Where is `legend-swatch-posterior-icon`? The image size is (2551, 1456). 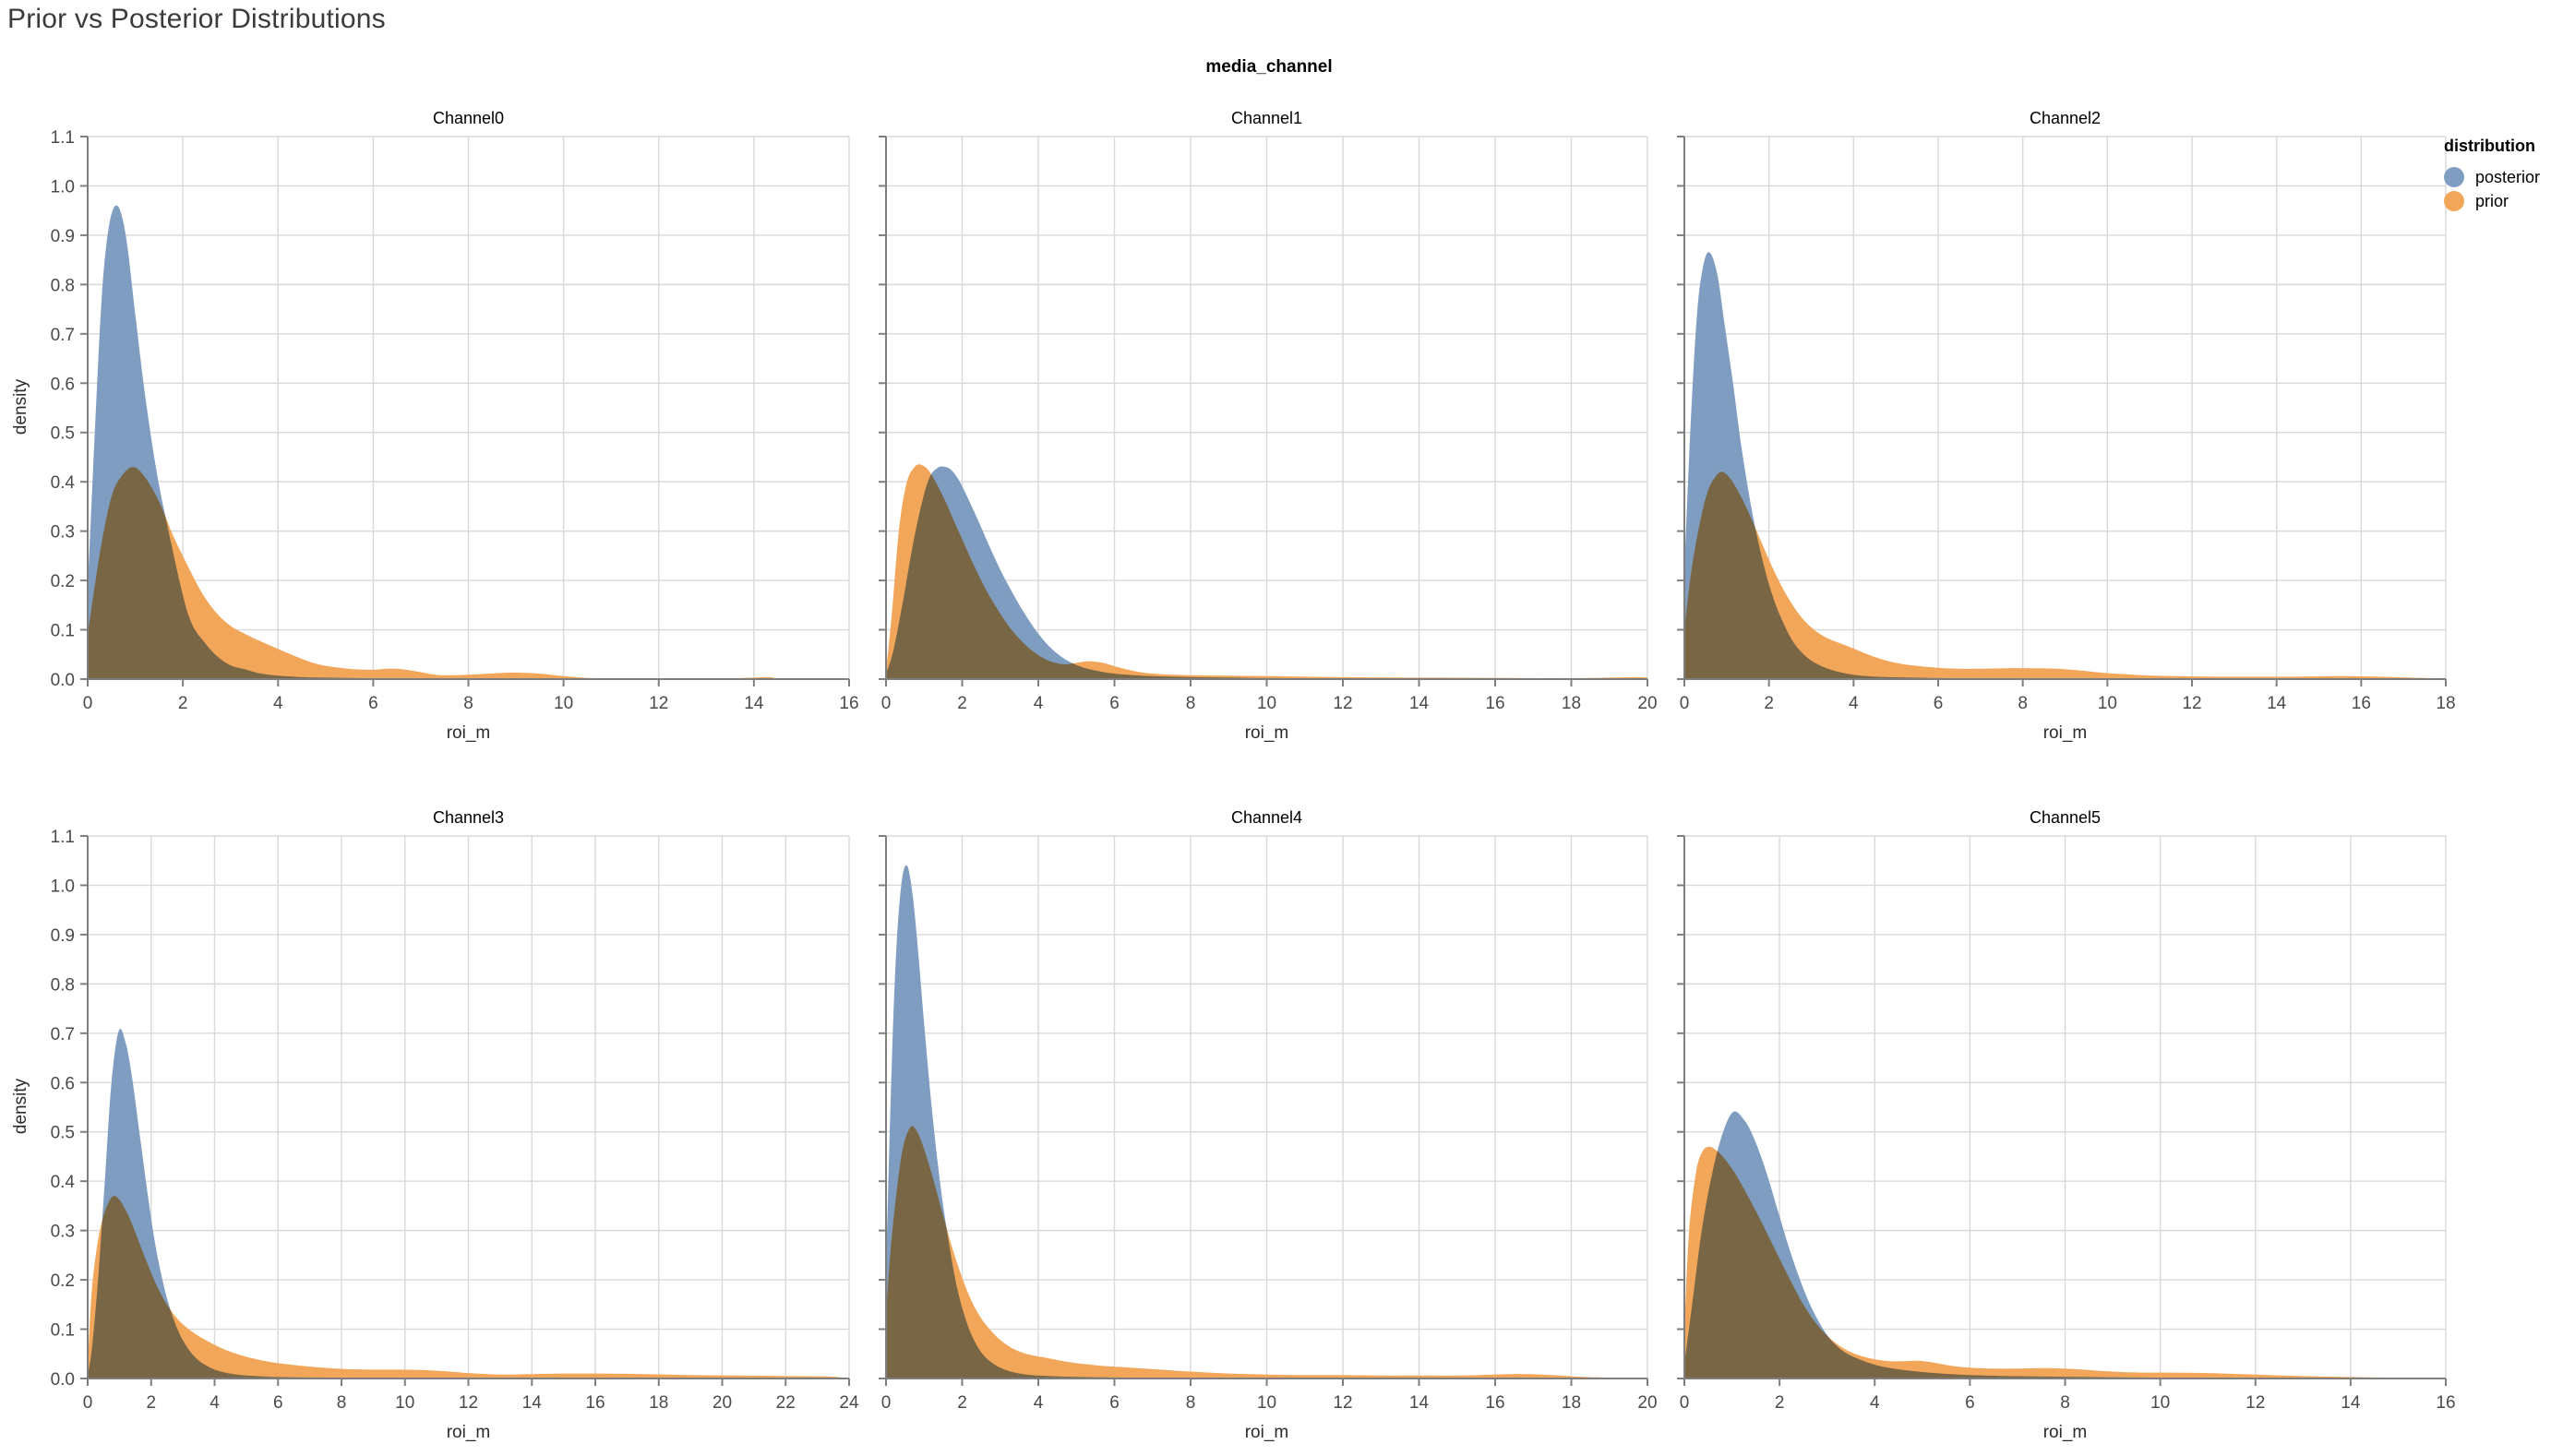 legend-swatch-posterior-icon is located at coordinates (2454, 177).